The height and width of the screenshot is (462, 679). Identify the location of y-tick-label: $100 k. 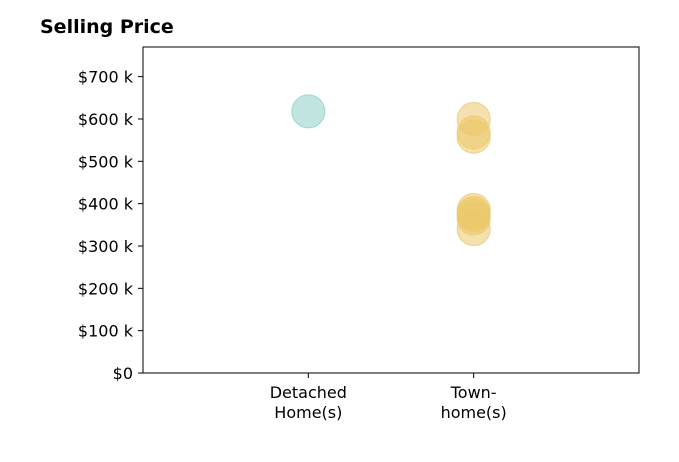
(106, 331).